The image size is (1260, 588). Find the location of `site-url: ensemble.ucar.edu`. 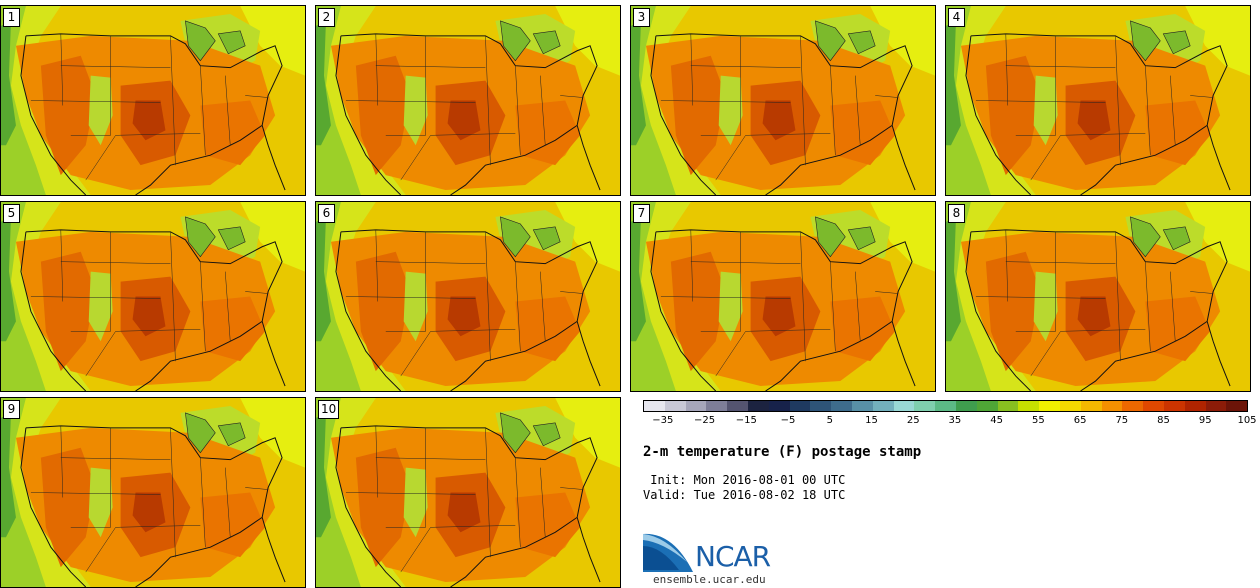

site-url: ensemble.ucar.edu is located at coordinates (709, 579).